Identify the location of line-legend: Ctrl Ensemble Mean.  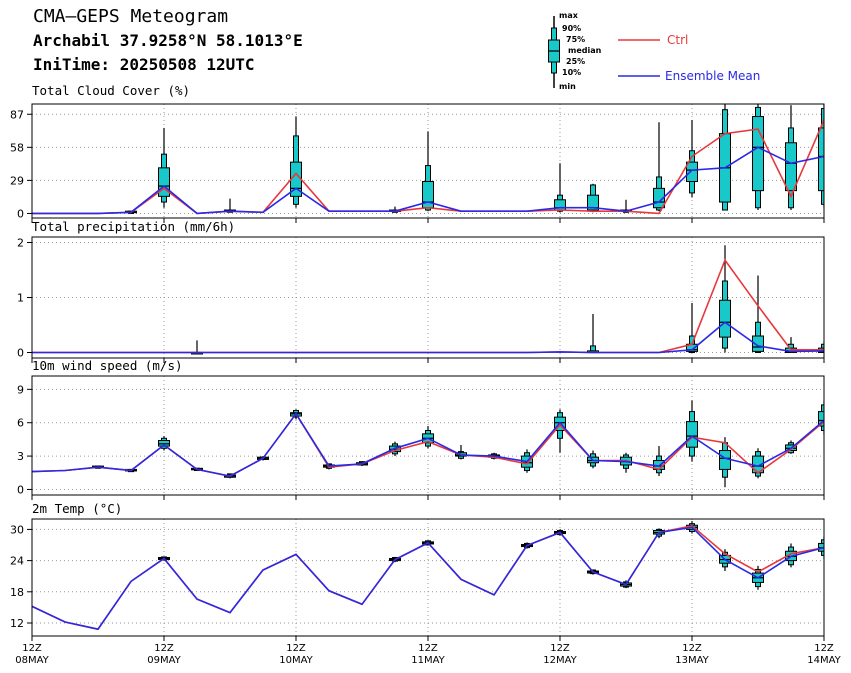
(689, 58).